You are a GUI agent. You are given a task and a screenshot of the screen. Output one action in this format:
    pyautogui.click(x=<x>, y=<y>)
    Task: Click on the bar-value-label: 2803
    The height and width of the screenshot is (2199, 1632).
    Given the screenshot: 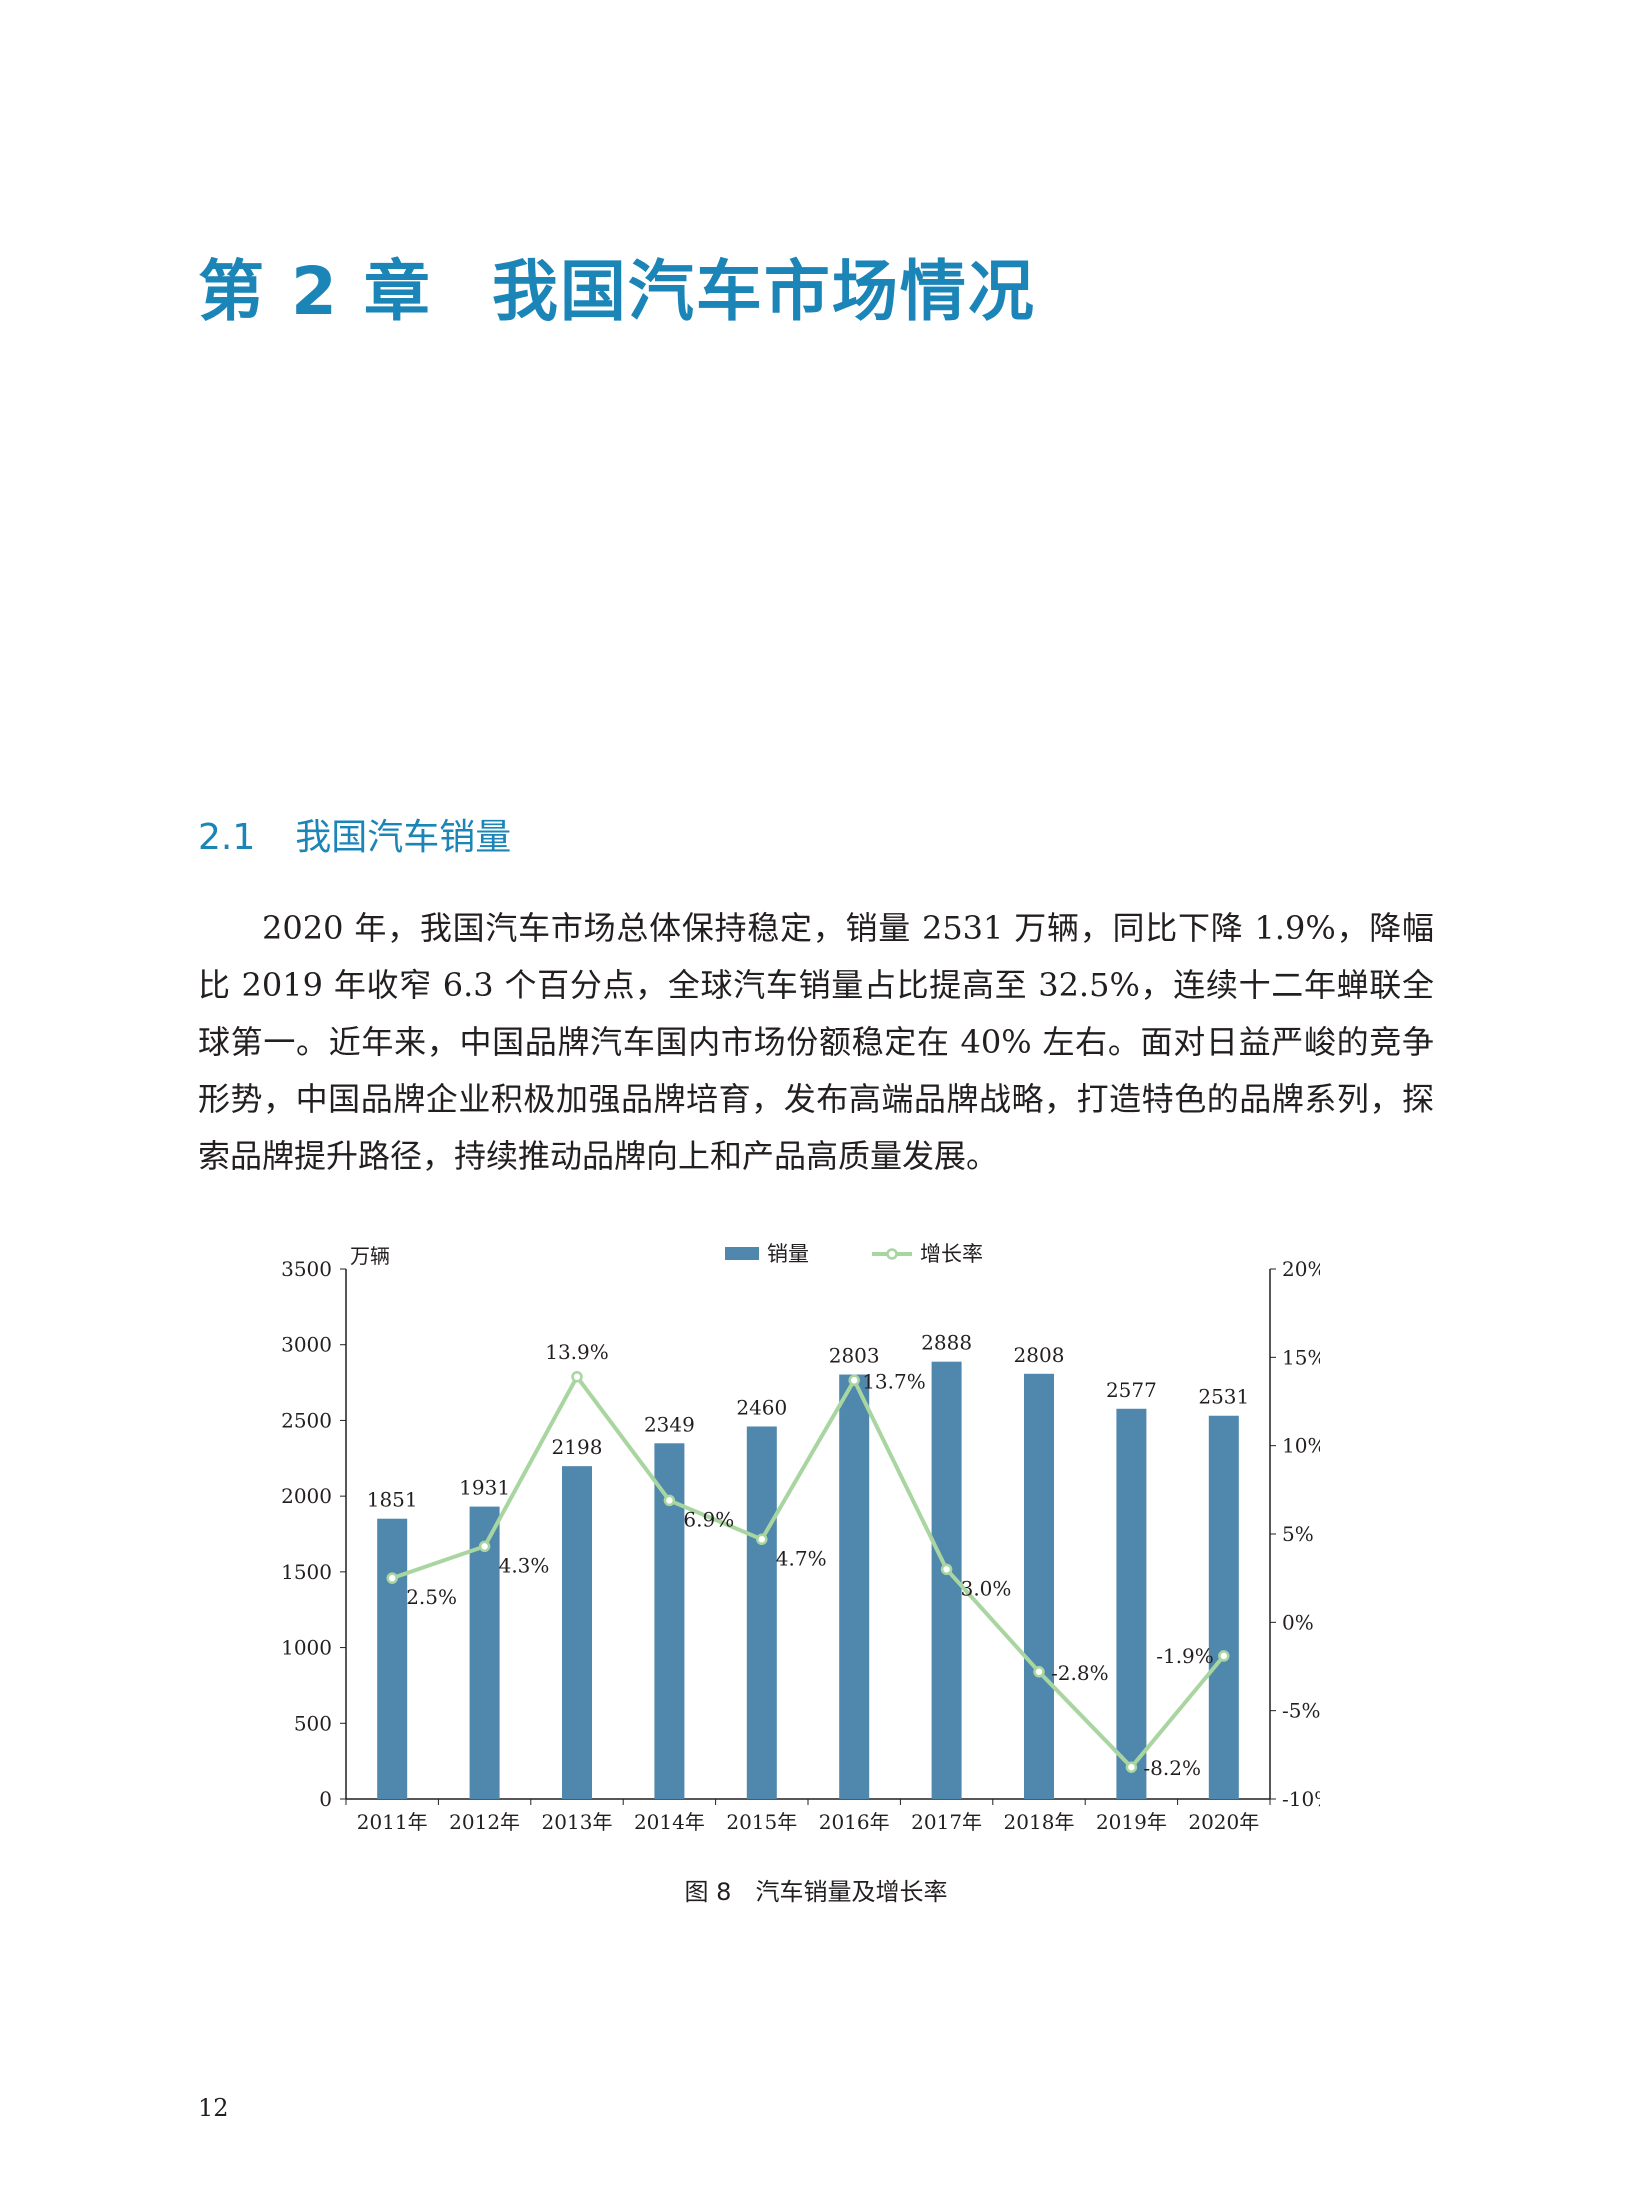 What is the action you would take?
    pyautogui.click(x=854, y=1356)
    